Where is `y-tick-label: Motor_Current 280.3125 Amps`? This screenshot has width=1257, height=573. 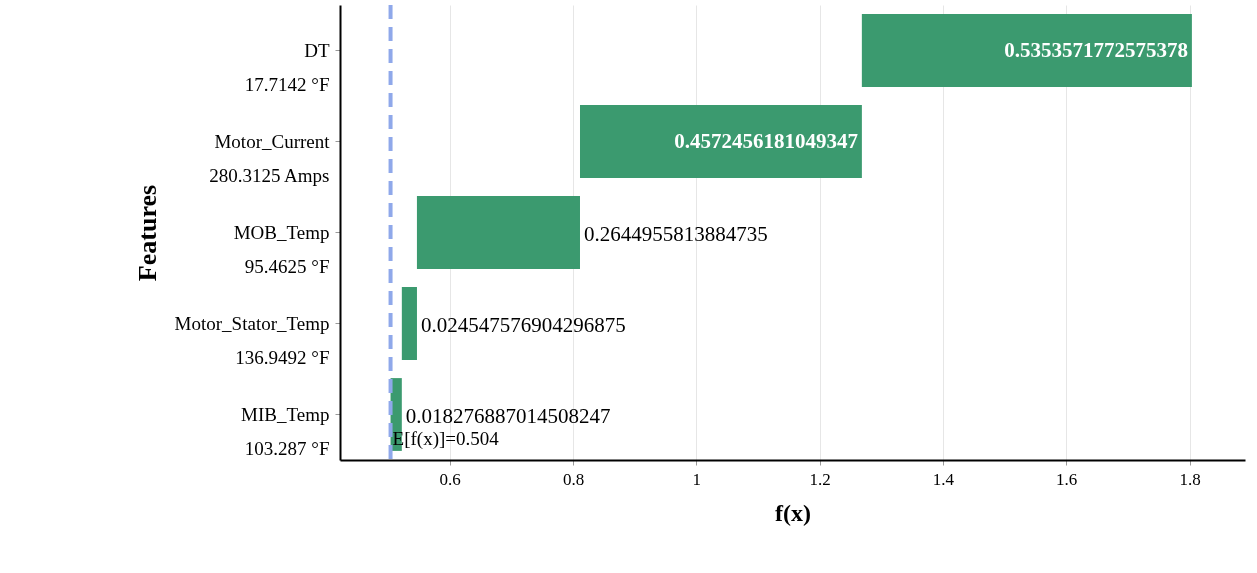 y-tick-label: Motor_Current 280.3125 Amps is located at coordinates (270, 158).